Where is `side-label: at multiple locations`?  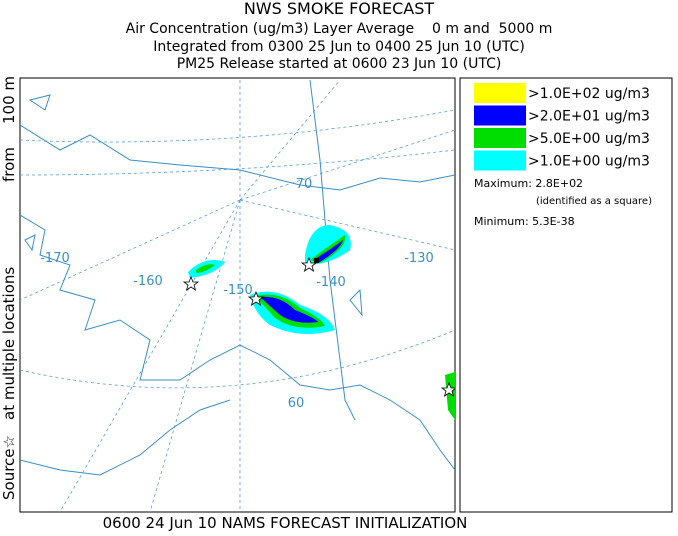
side-label: at multiple locations is located at coordinates (9, 343).